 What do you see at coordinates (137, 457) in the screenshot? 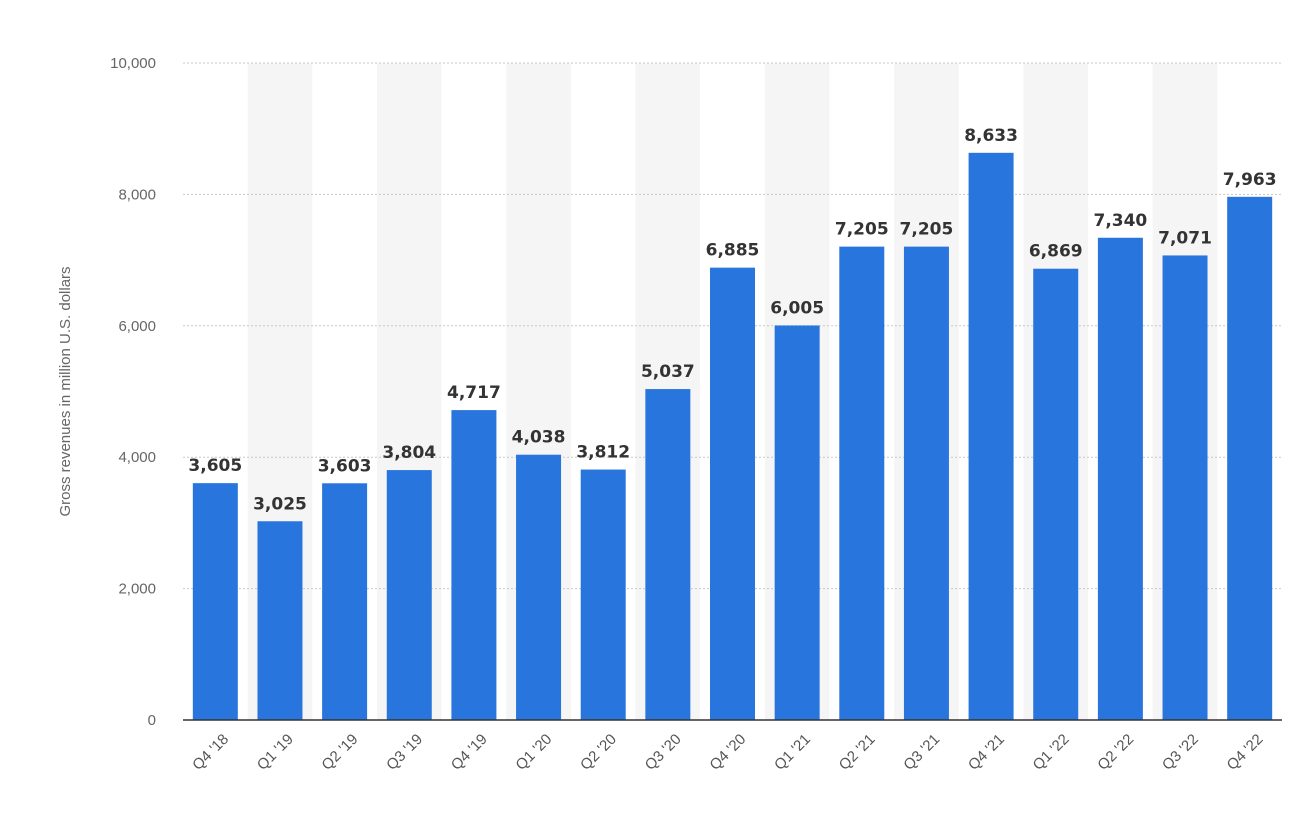
I see `y-tick-label: 4,000` at bounding box center [137, 457].